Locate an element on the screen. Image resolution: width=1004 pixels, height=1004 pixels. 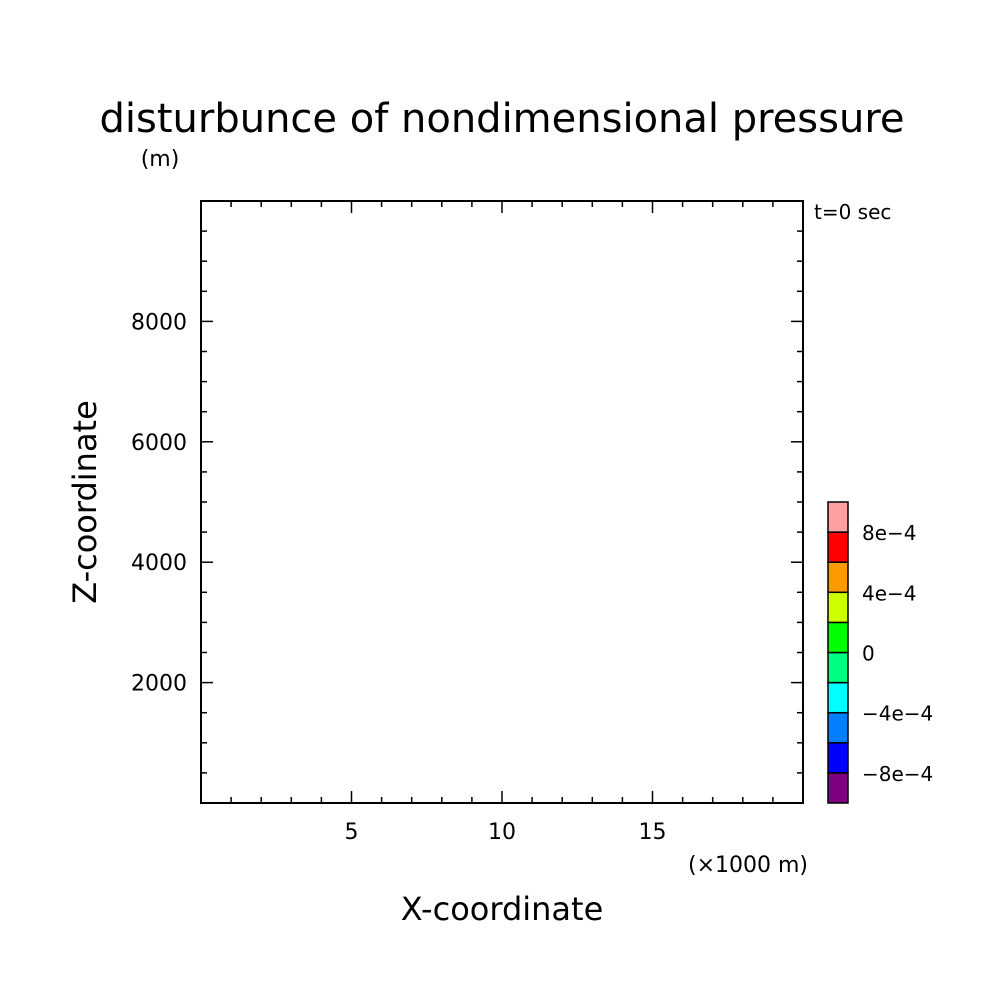
y-tick-label: 2000 is located at coordinates (159, 684).